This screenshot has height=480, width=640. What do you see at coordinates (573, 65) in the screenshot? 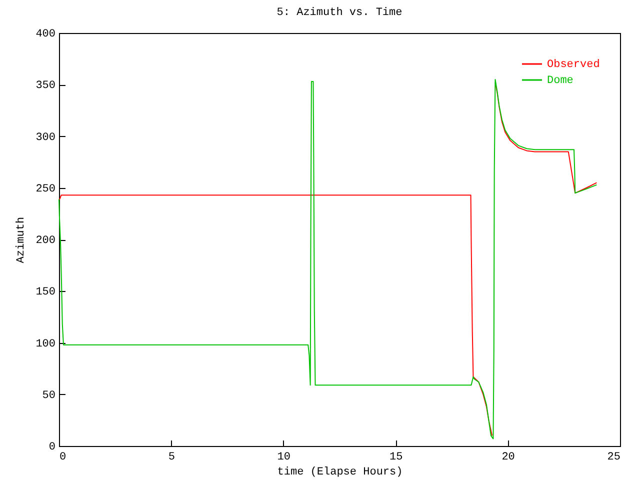
I see `legend-label: Observed` at bounding box center [573, 65].